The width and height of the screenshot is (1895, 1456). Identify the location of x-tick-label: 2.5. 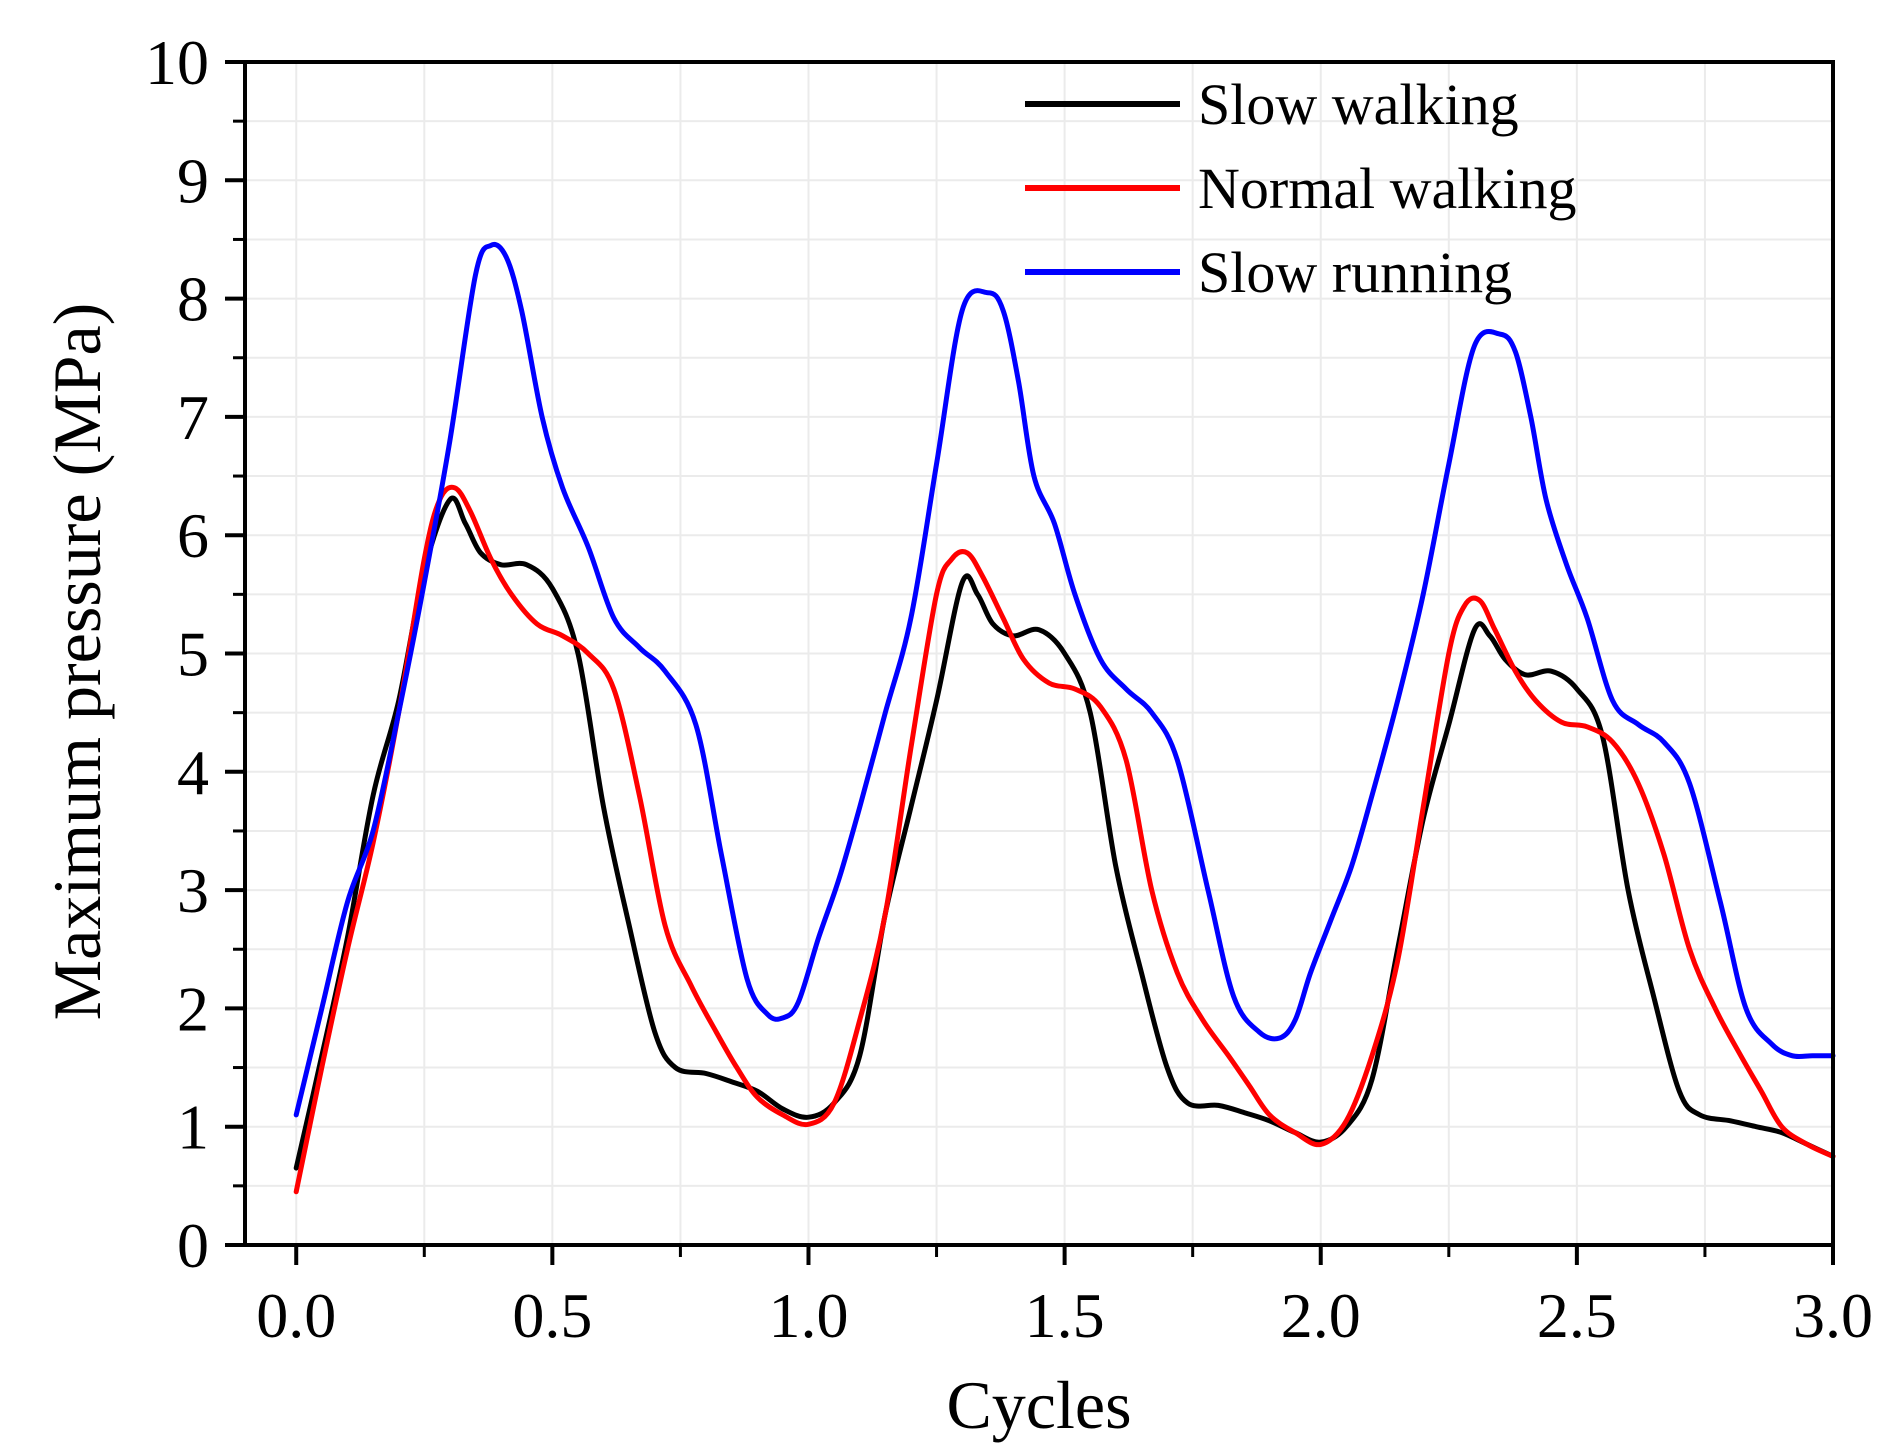
(1577, 1315).